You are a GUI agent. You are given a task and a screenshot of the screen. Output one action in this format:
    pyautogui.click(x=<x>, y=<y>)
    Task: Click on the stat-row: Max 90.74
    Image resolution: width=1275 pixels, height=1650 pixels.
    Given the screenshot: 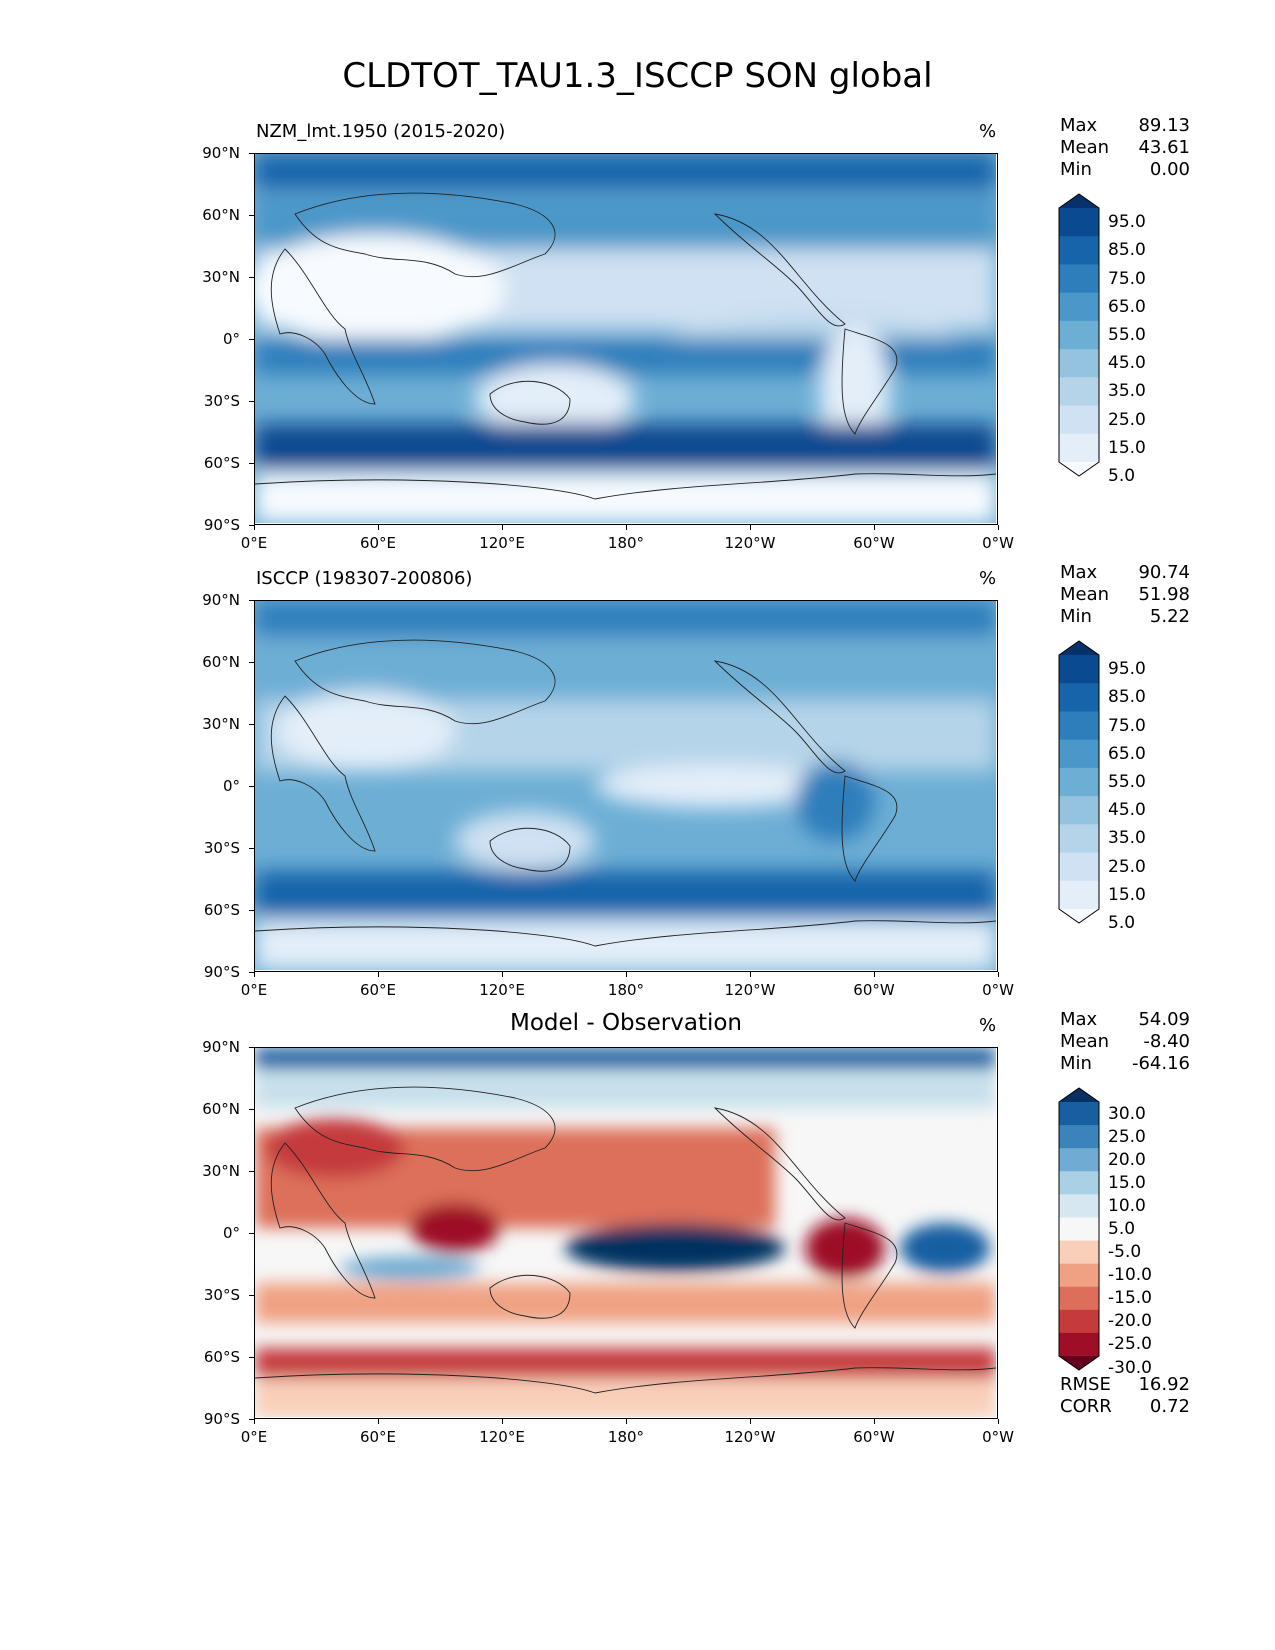 What is the action you would take?
    pyautogui.click(x=1125, y=573)
    